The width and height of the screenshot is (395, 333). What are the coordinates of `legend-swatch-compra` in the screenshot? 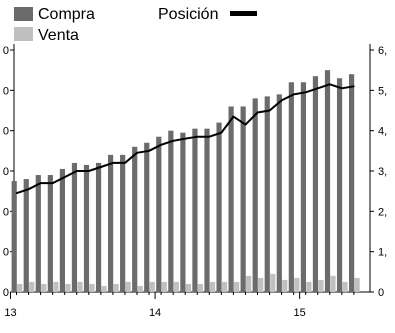 It's located at (23, 14).